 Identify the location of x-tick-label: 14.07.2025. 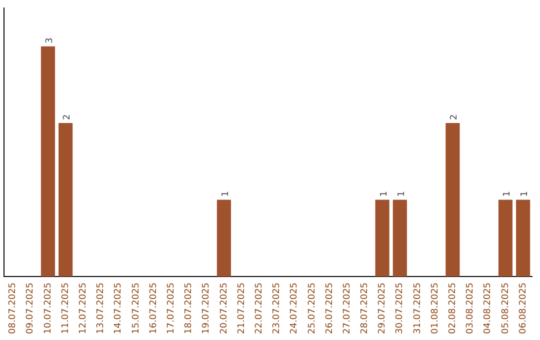
(119, 308).